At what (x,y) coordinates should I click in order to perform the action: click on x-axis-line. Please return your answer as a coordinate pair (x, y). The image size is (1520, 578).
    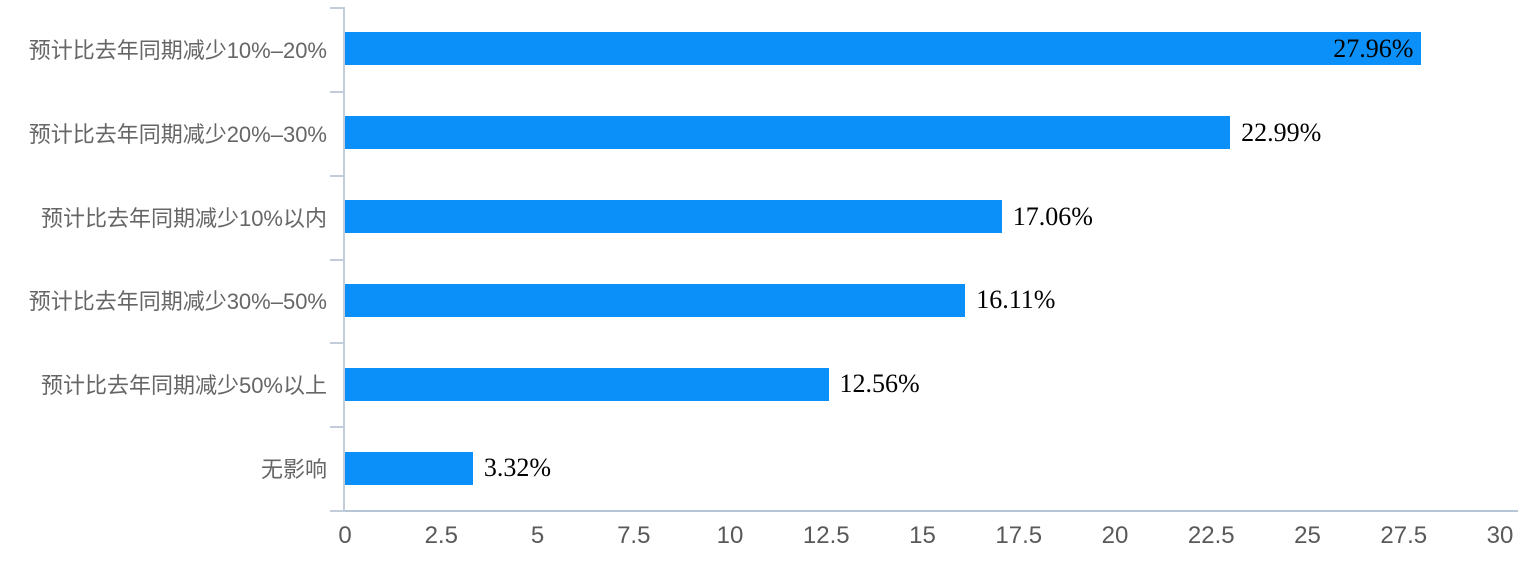
    Looking at the image, I should click on (924, 511).